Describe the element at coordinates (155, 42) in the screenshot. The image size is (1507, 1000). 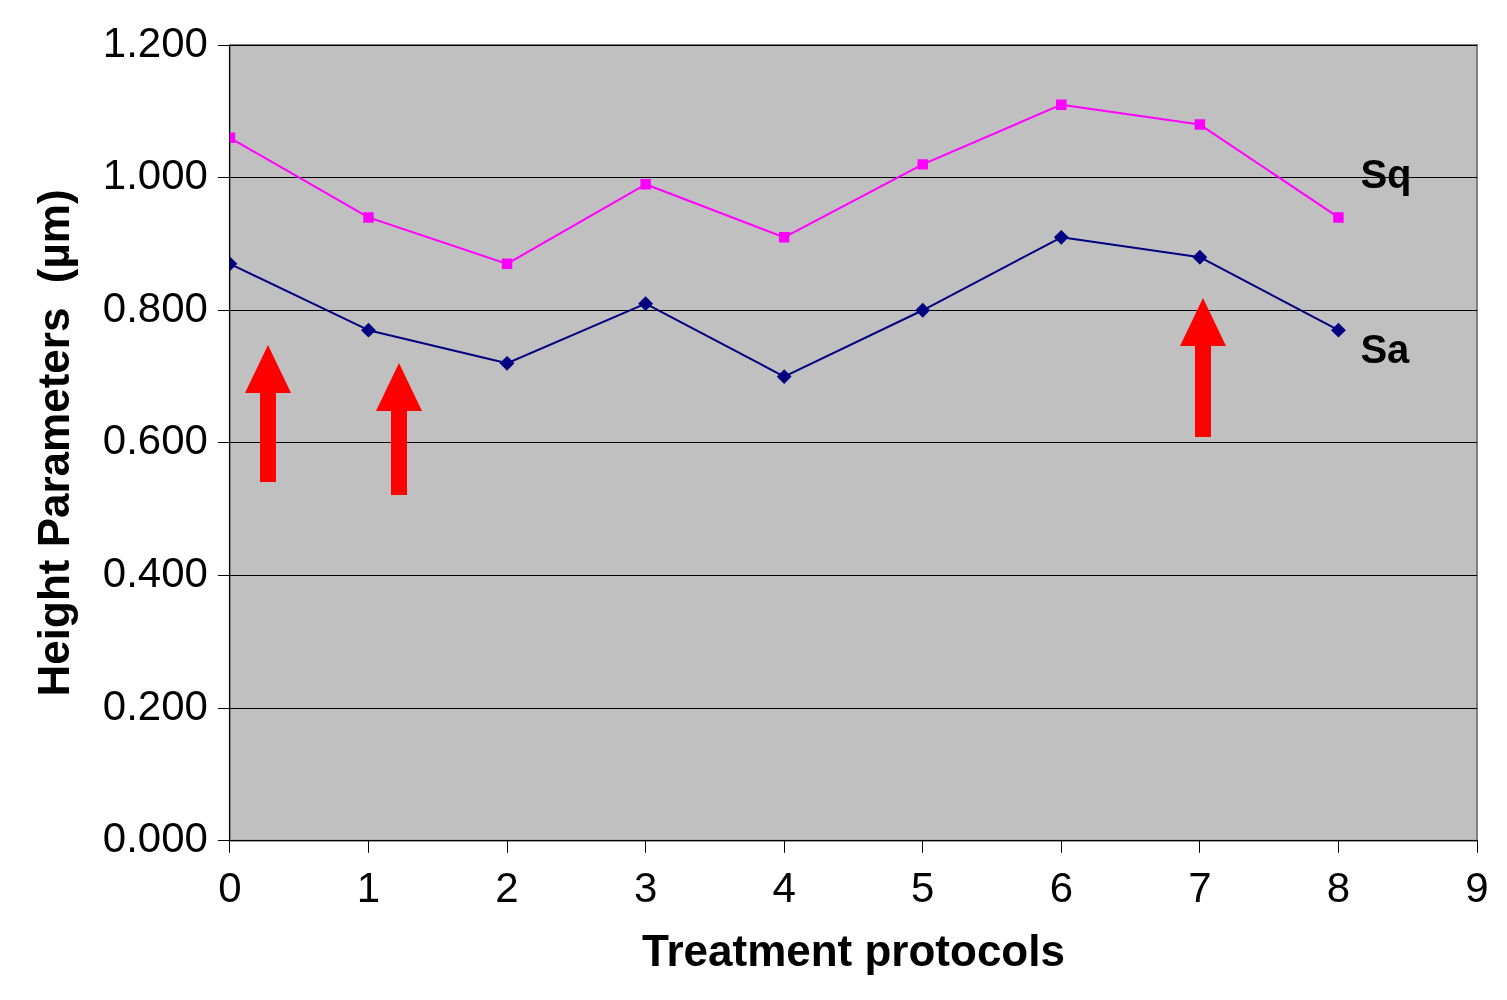
I see `y-tick-label: 1.200` at that location.